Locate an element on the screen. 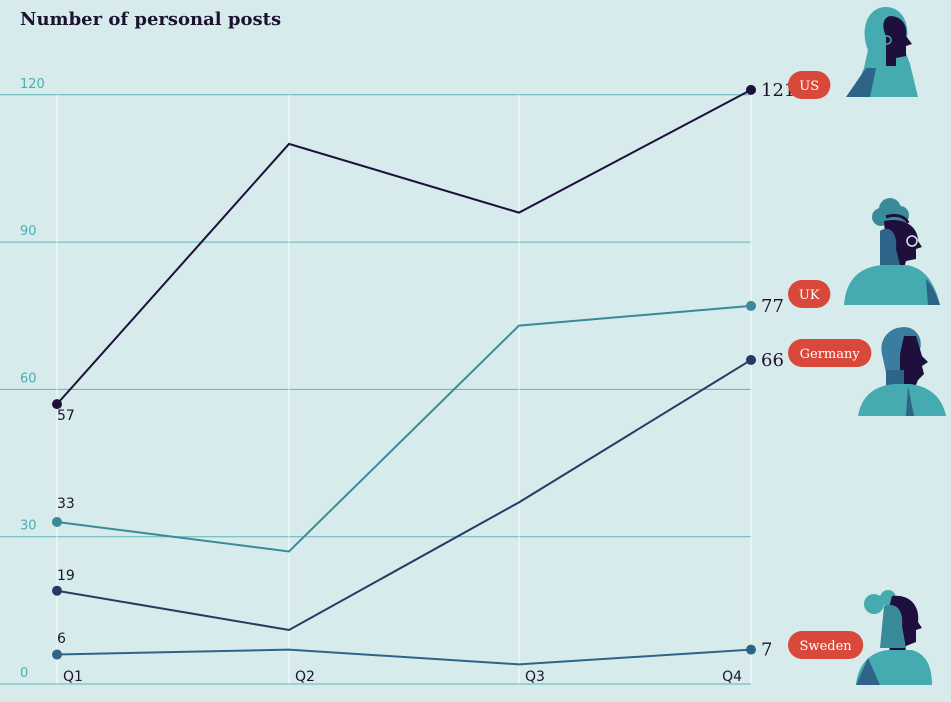  legend-label-uk: UK is located at coordinates (809, 295).